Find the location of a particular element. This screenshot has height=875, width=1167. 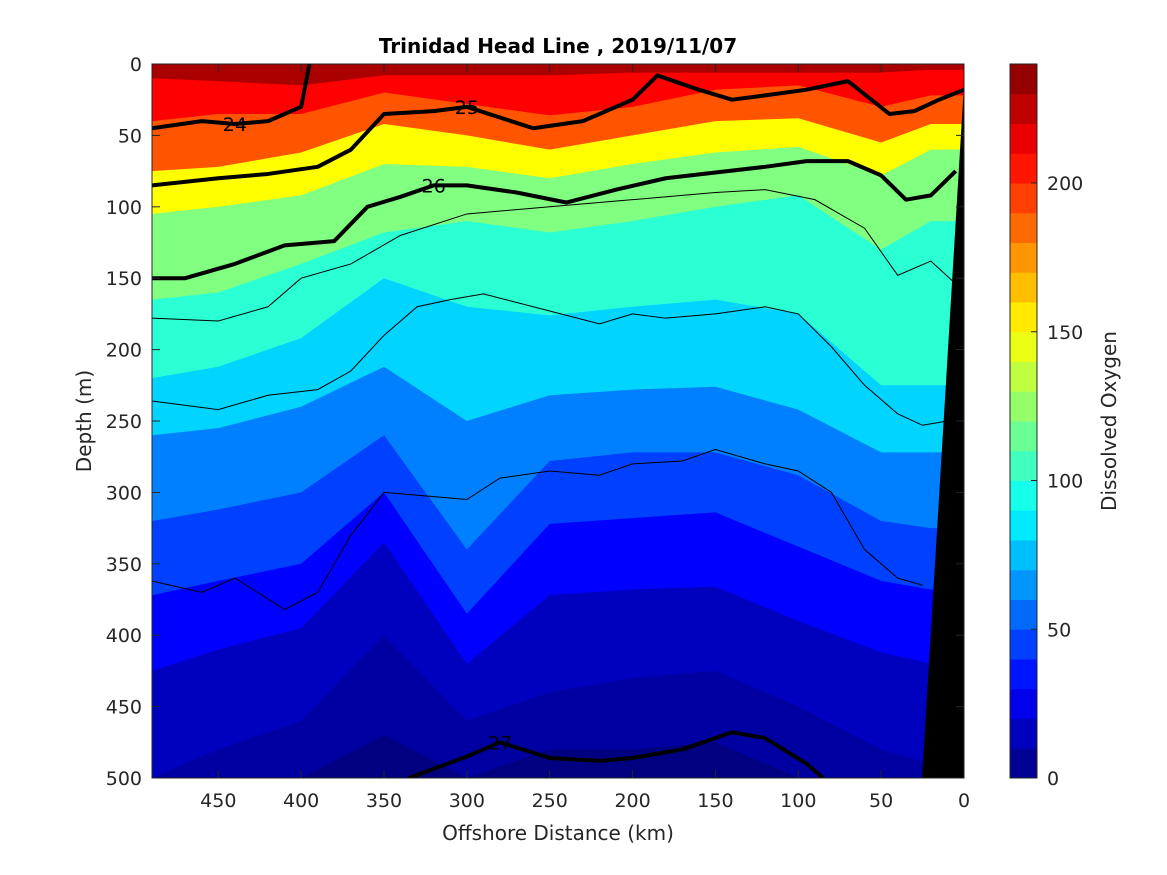

colorbar-frame is located at coordinates (1023, 421).